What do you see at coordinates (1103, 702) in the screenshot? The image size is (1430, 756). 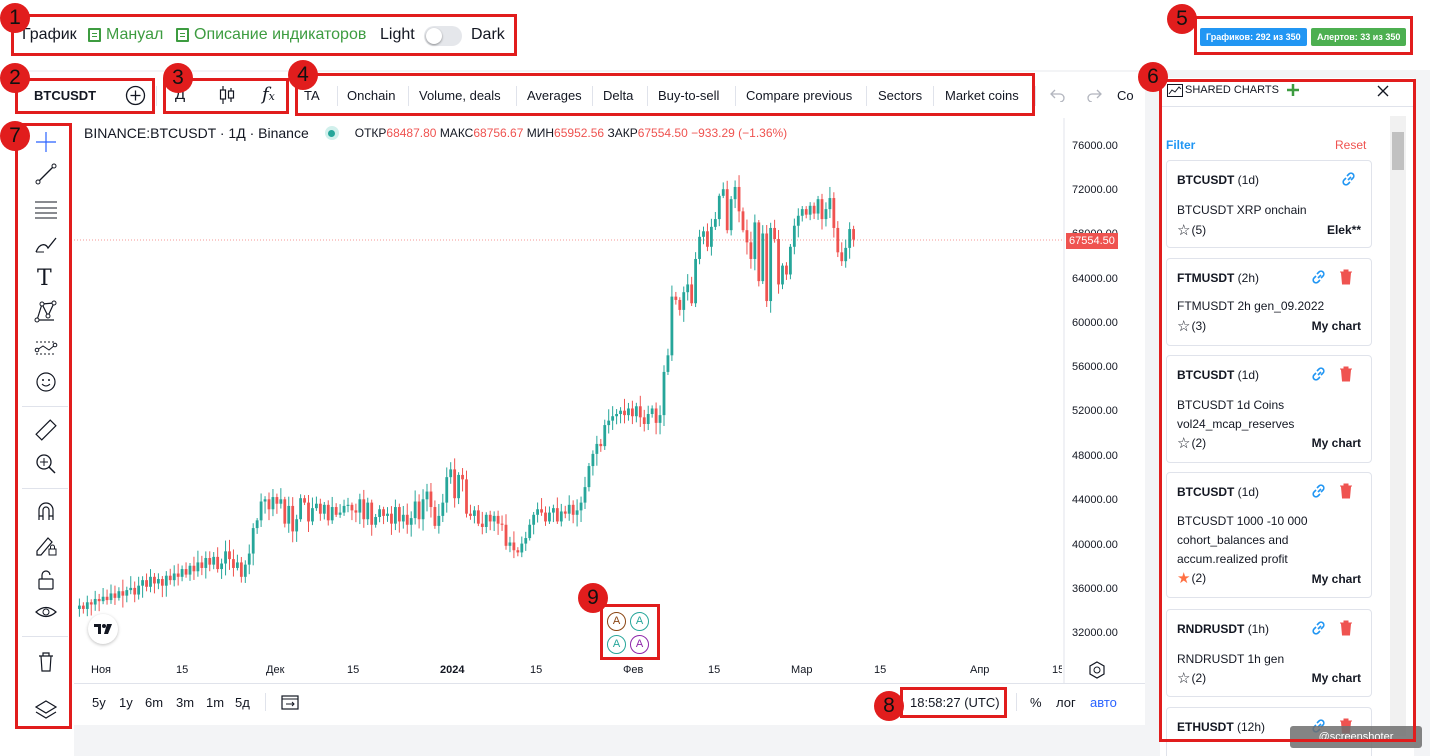 I see `auto-scale-toggle: авто` at bounding box center [1103, 702].